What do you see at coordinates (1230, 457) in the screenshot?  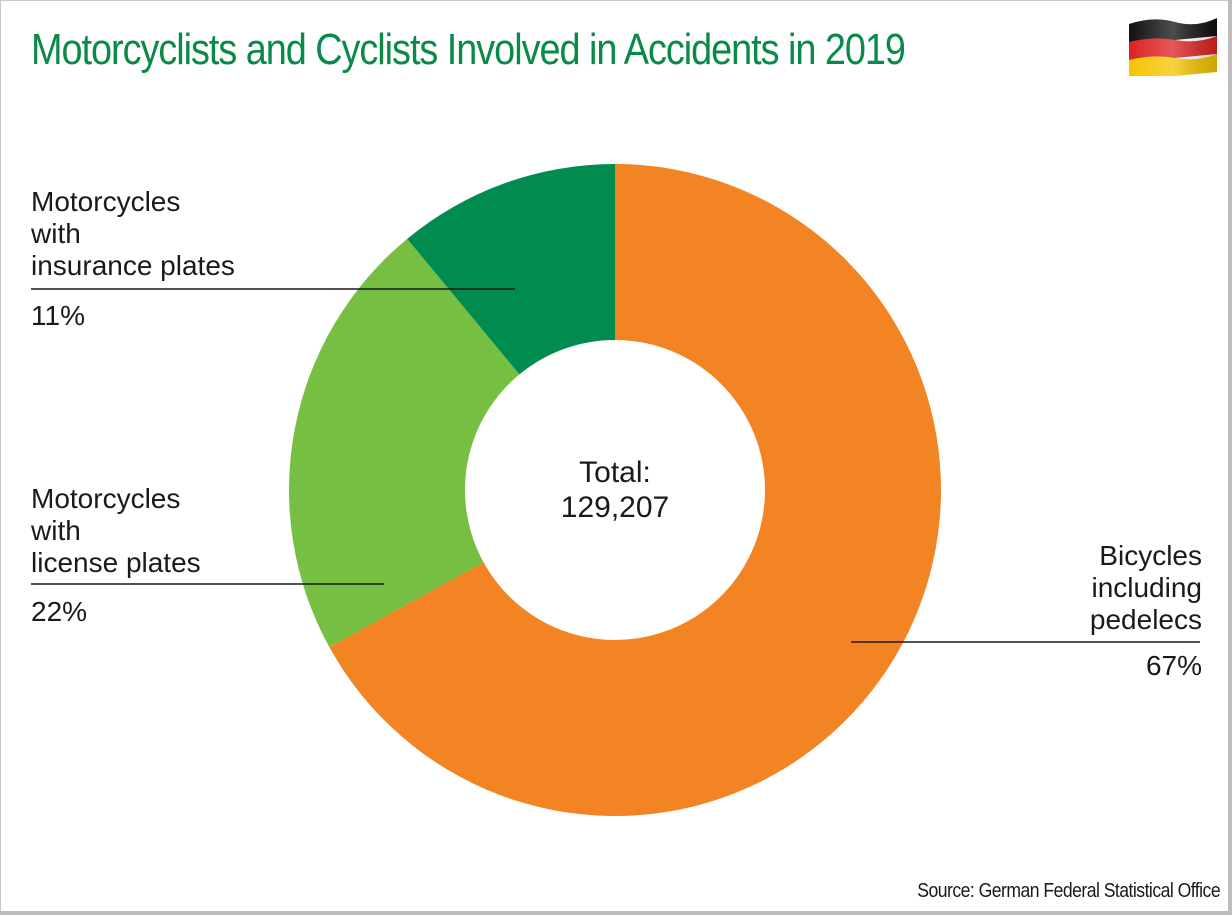 I see `frame-shadow-right` at bounding box center [1230, 457].